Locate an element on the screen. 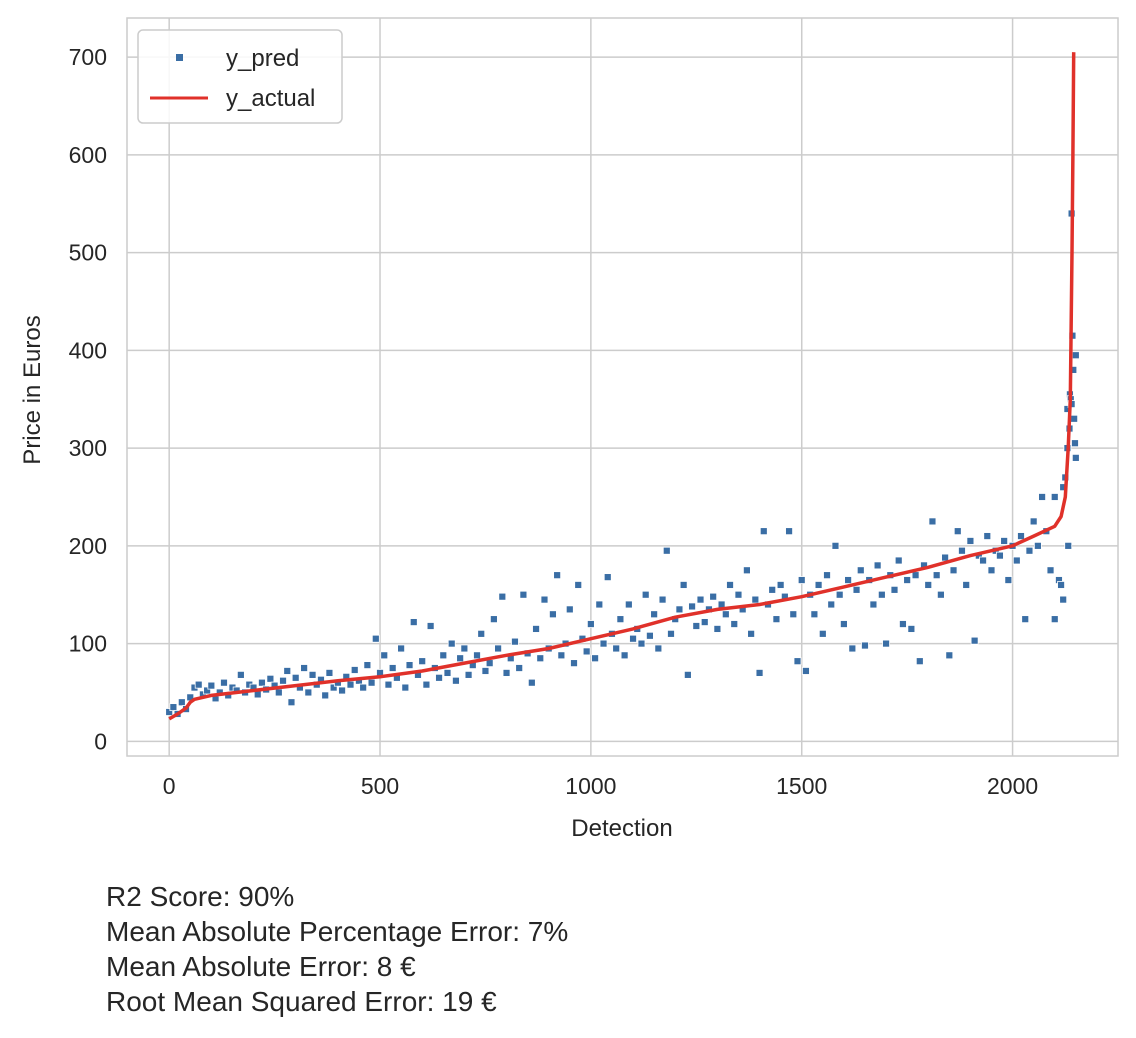 Image resolution: width=1136 pixels, height=1038 pixels. x-tick-label: 1000 is located at coordinates (590, 786).